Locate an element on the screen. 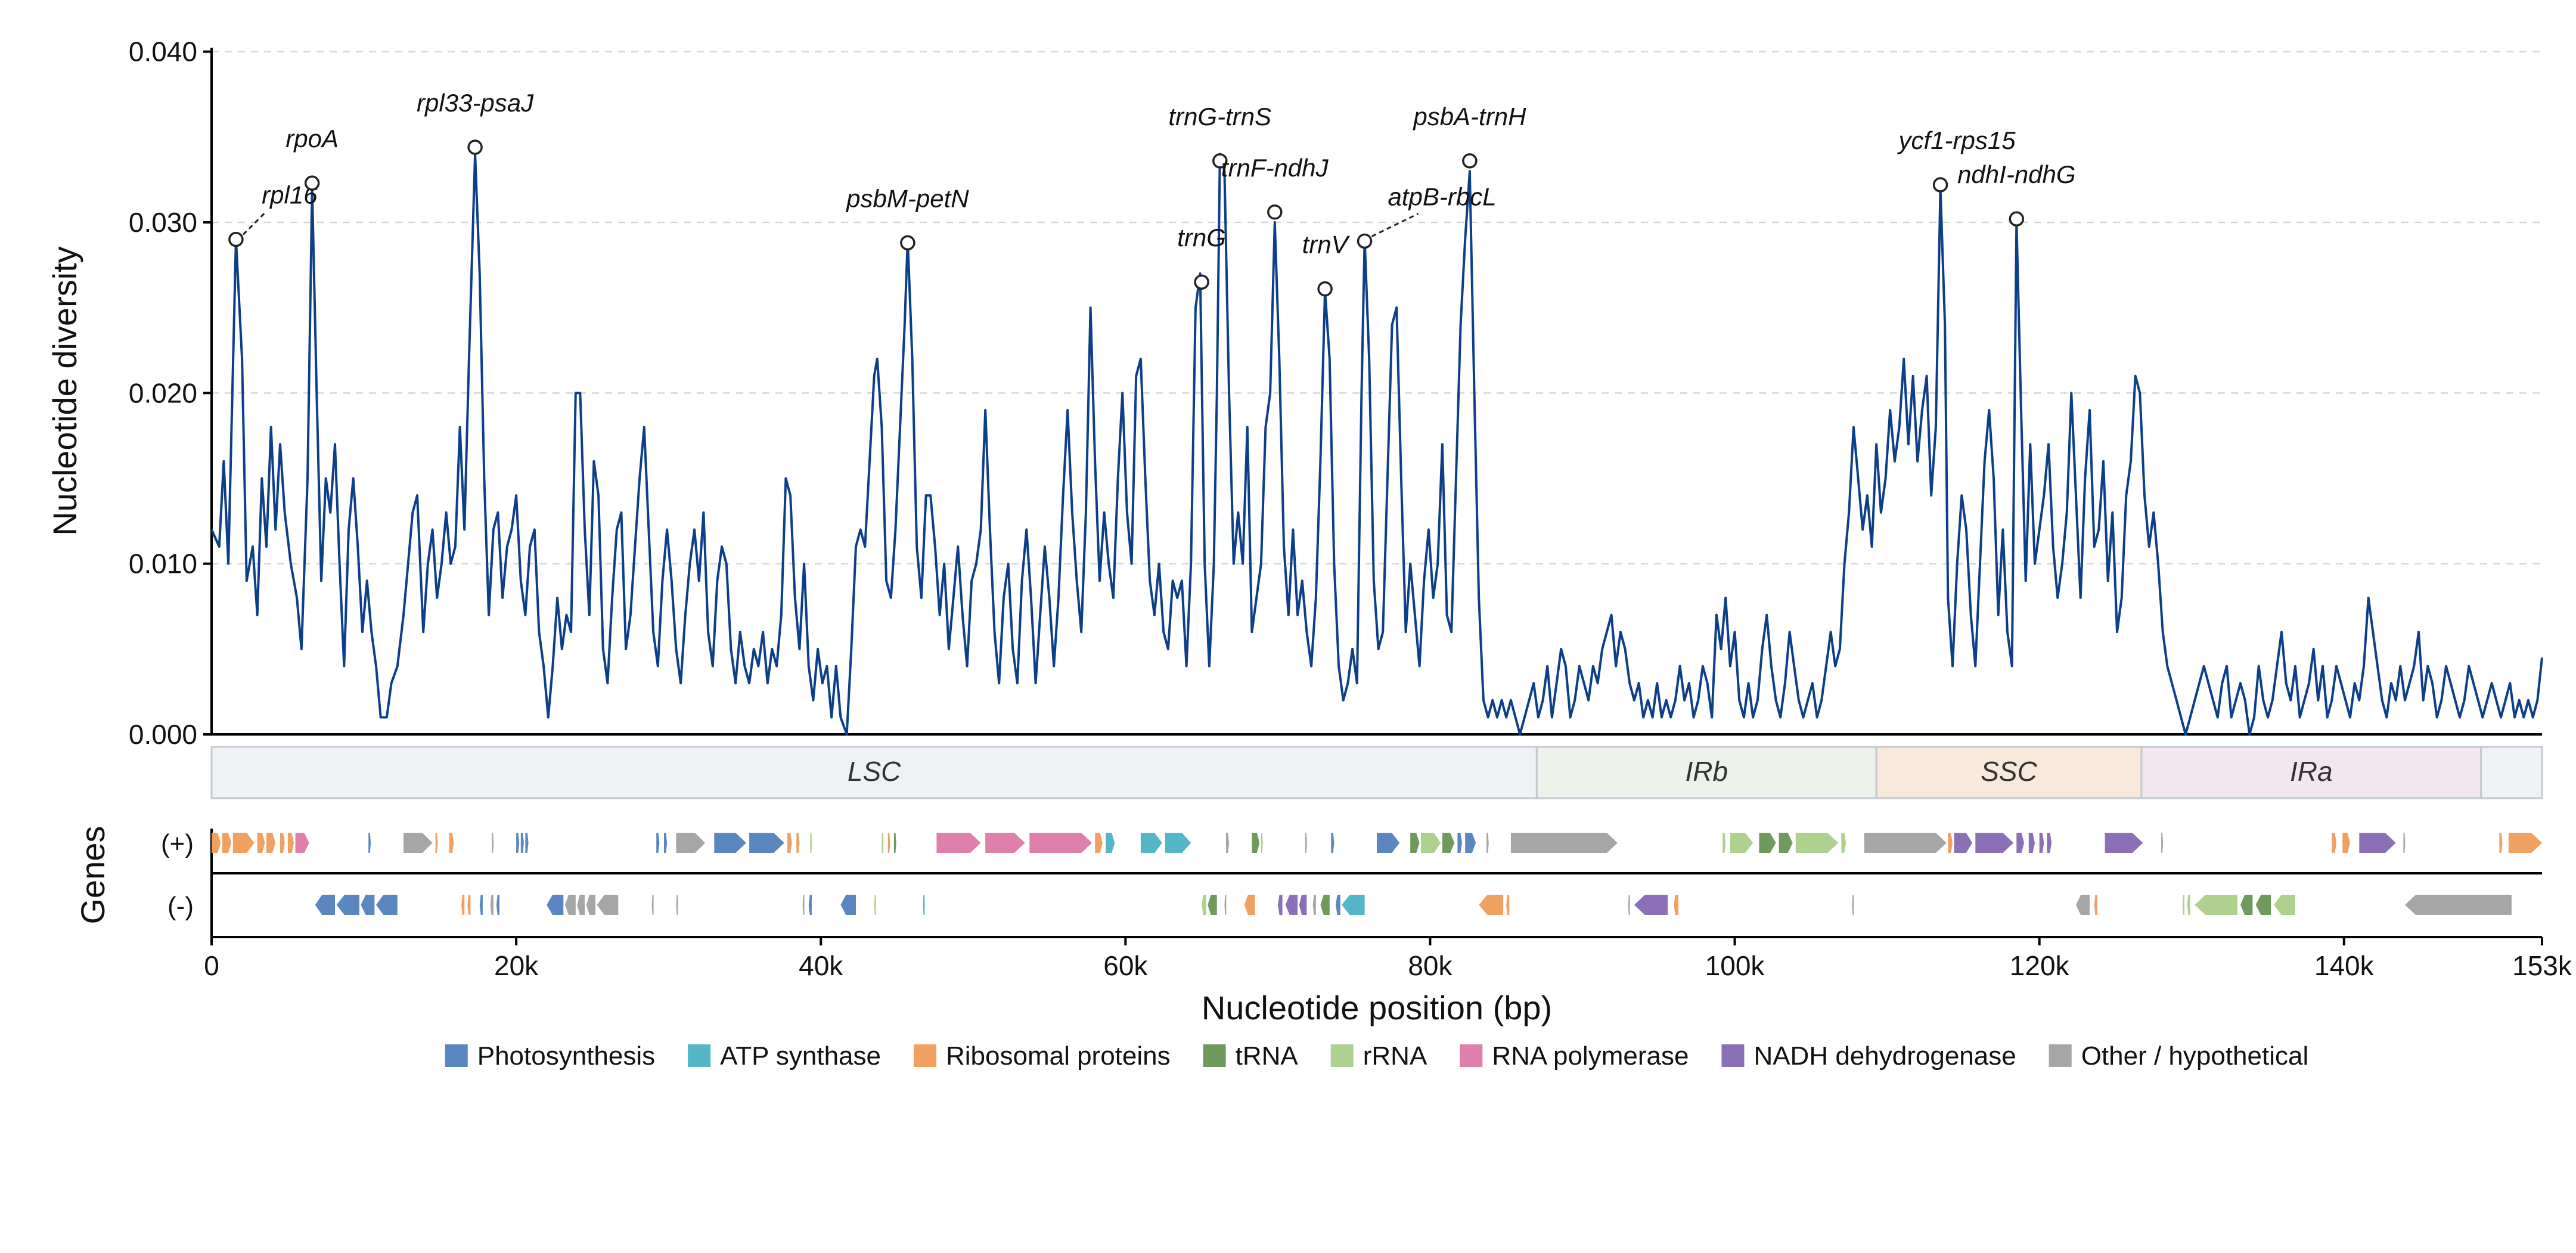  region-label: IRb is located at coordinates (1706, 771).